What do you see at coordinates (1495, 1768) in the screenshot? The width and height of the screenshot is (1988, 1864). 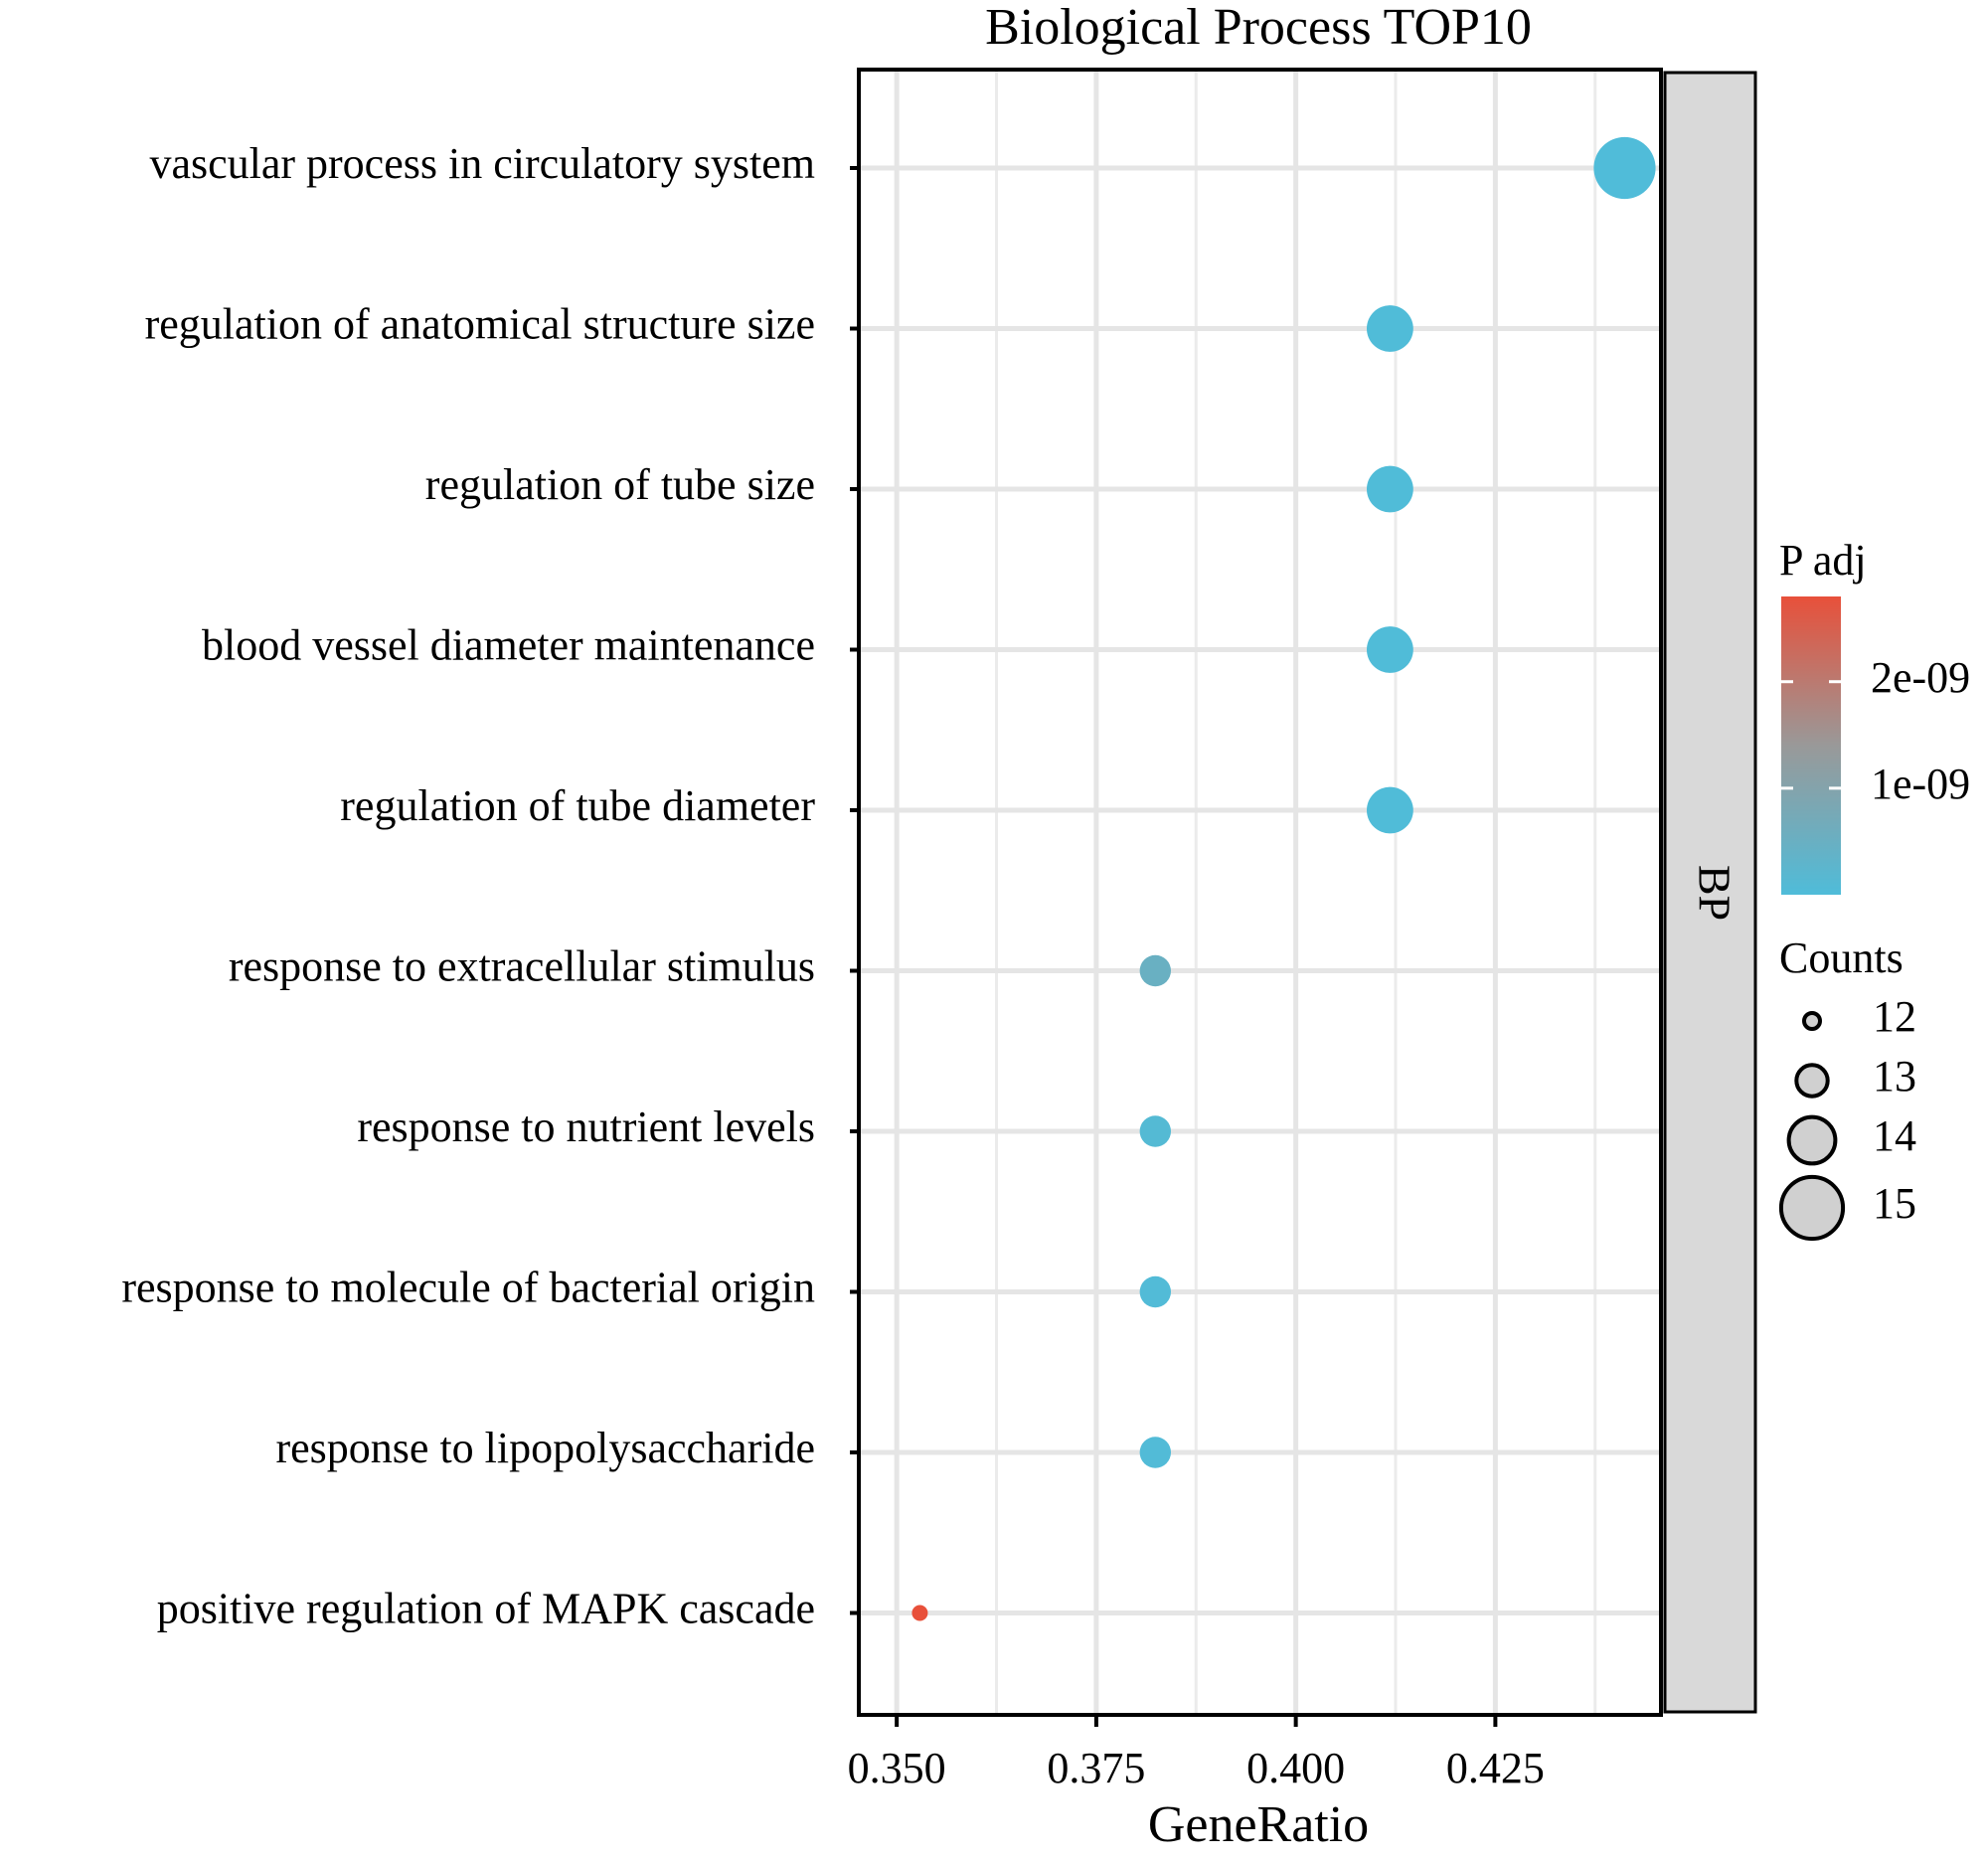 I see `x-tick-label: 0.425` at bounding box center [1495, 1768].